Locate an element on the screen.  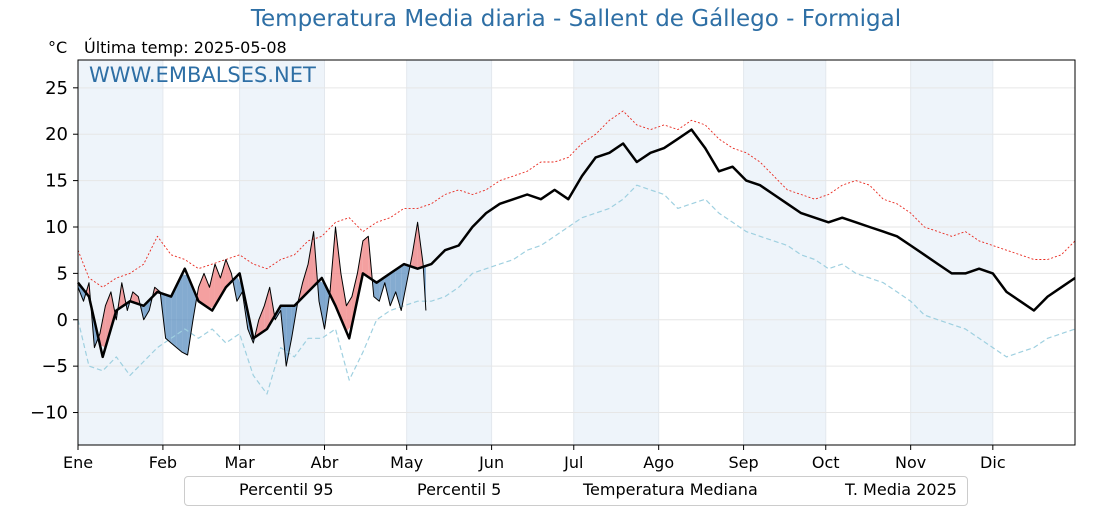
x-tick-label: Abr is located at coordinates (325, 462).